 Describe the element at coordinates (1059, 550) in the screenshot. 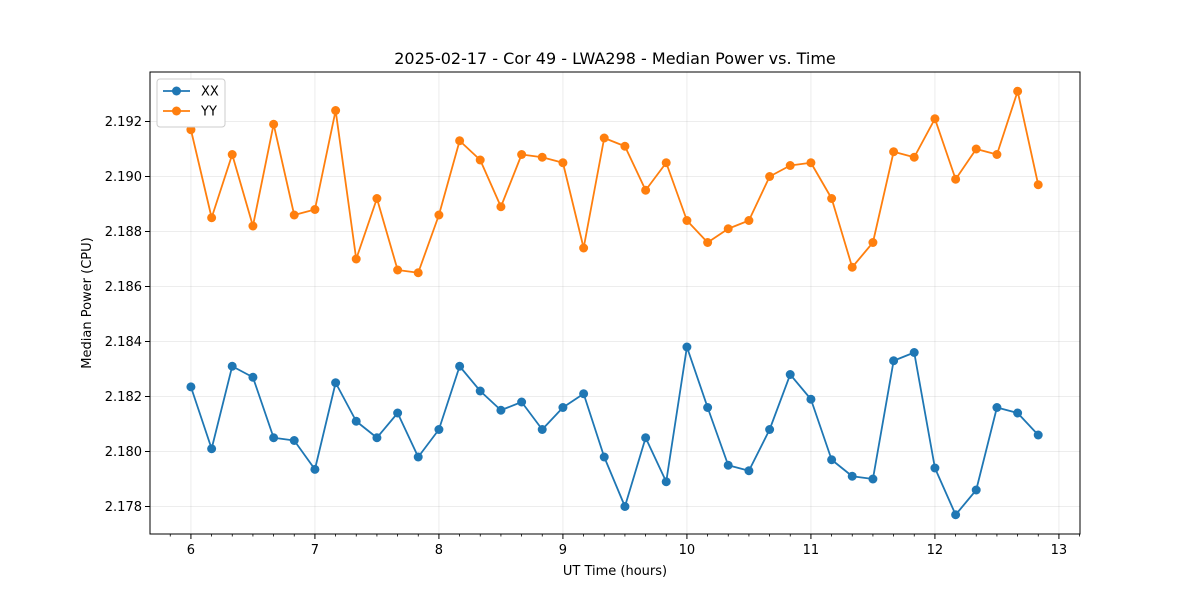

I see `x-tick-label: 13` at that location.